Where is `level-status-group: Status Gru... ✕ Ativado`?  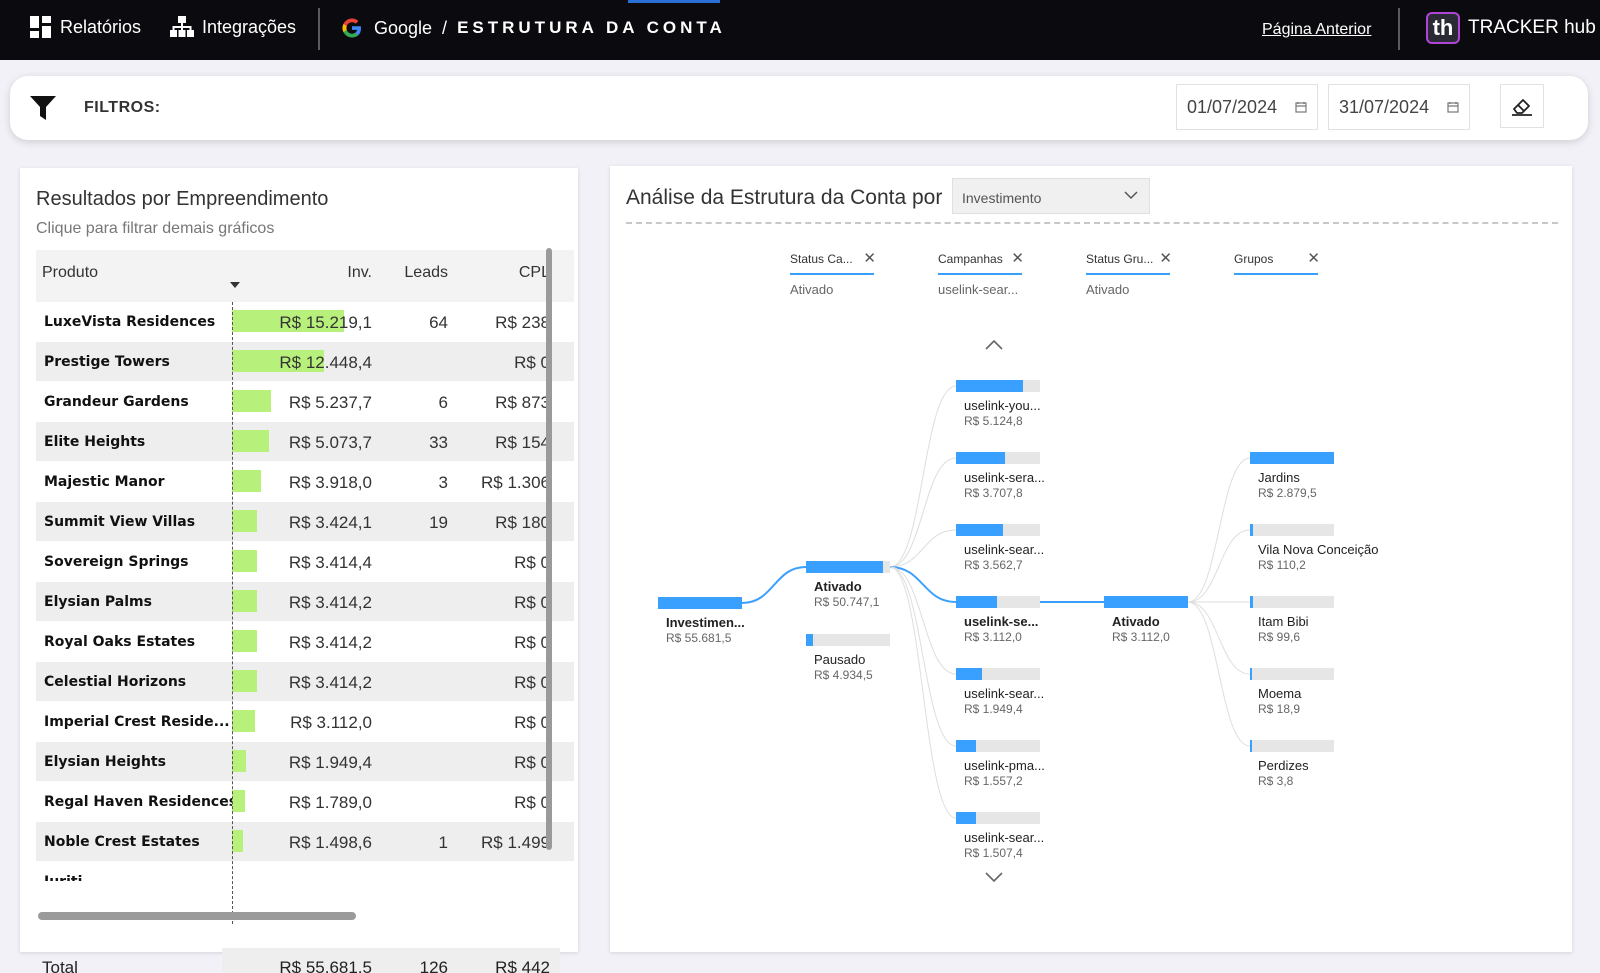
level-status-group: Status Gru... ✕ Ativado is located at coordinates (1130, 273).